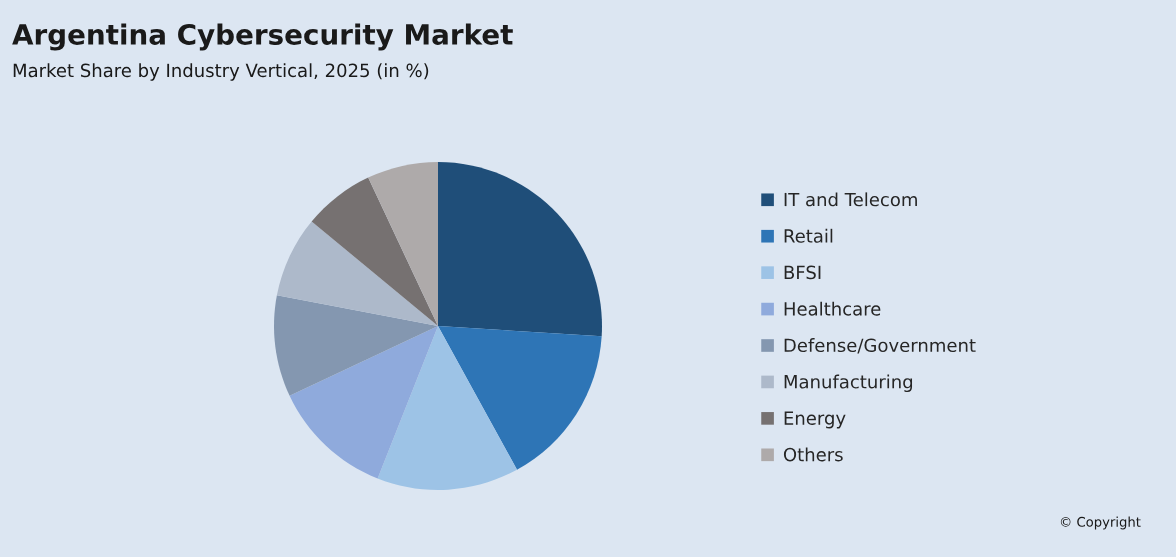 The width and height of the screenshot is (1176, 557). What do you see at coordinates (815, 420) in the screenshot?
I see `legend-label: Energy` at bounding box center [815, 420].